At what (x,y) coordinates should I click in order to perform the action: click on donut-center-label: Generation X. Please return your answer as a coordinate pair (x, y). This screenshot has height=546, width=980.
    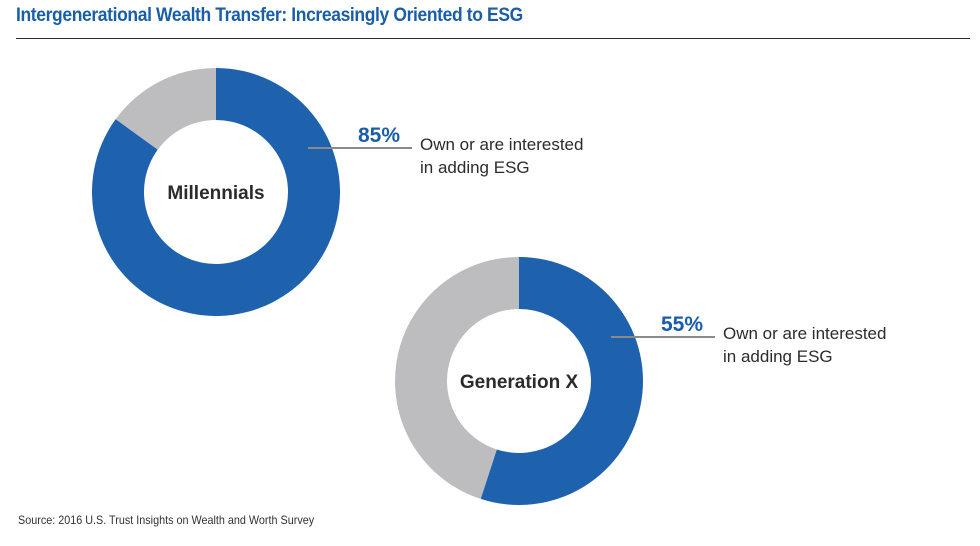
    Looking at the image, I should click on (519, 382).